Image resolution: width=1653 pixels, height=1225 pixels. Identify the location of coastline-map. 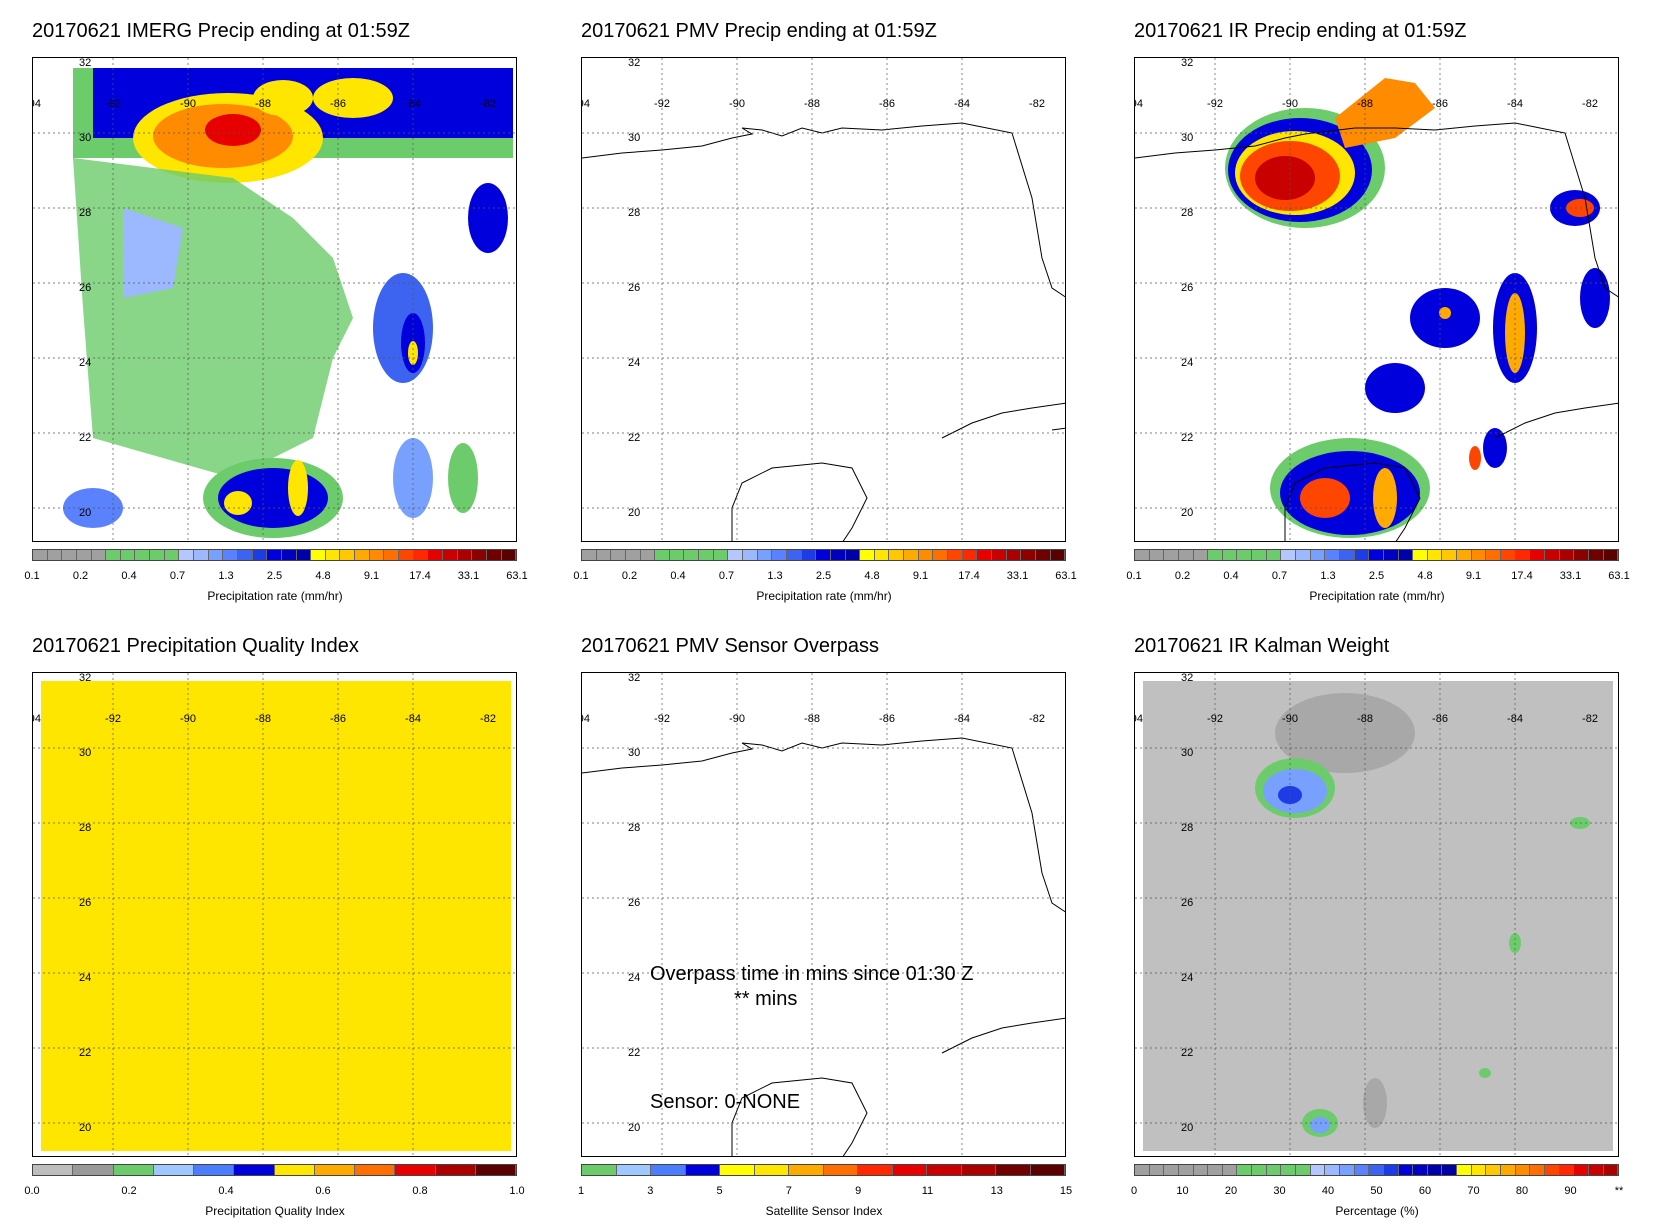
(823, 299).